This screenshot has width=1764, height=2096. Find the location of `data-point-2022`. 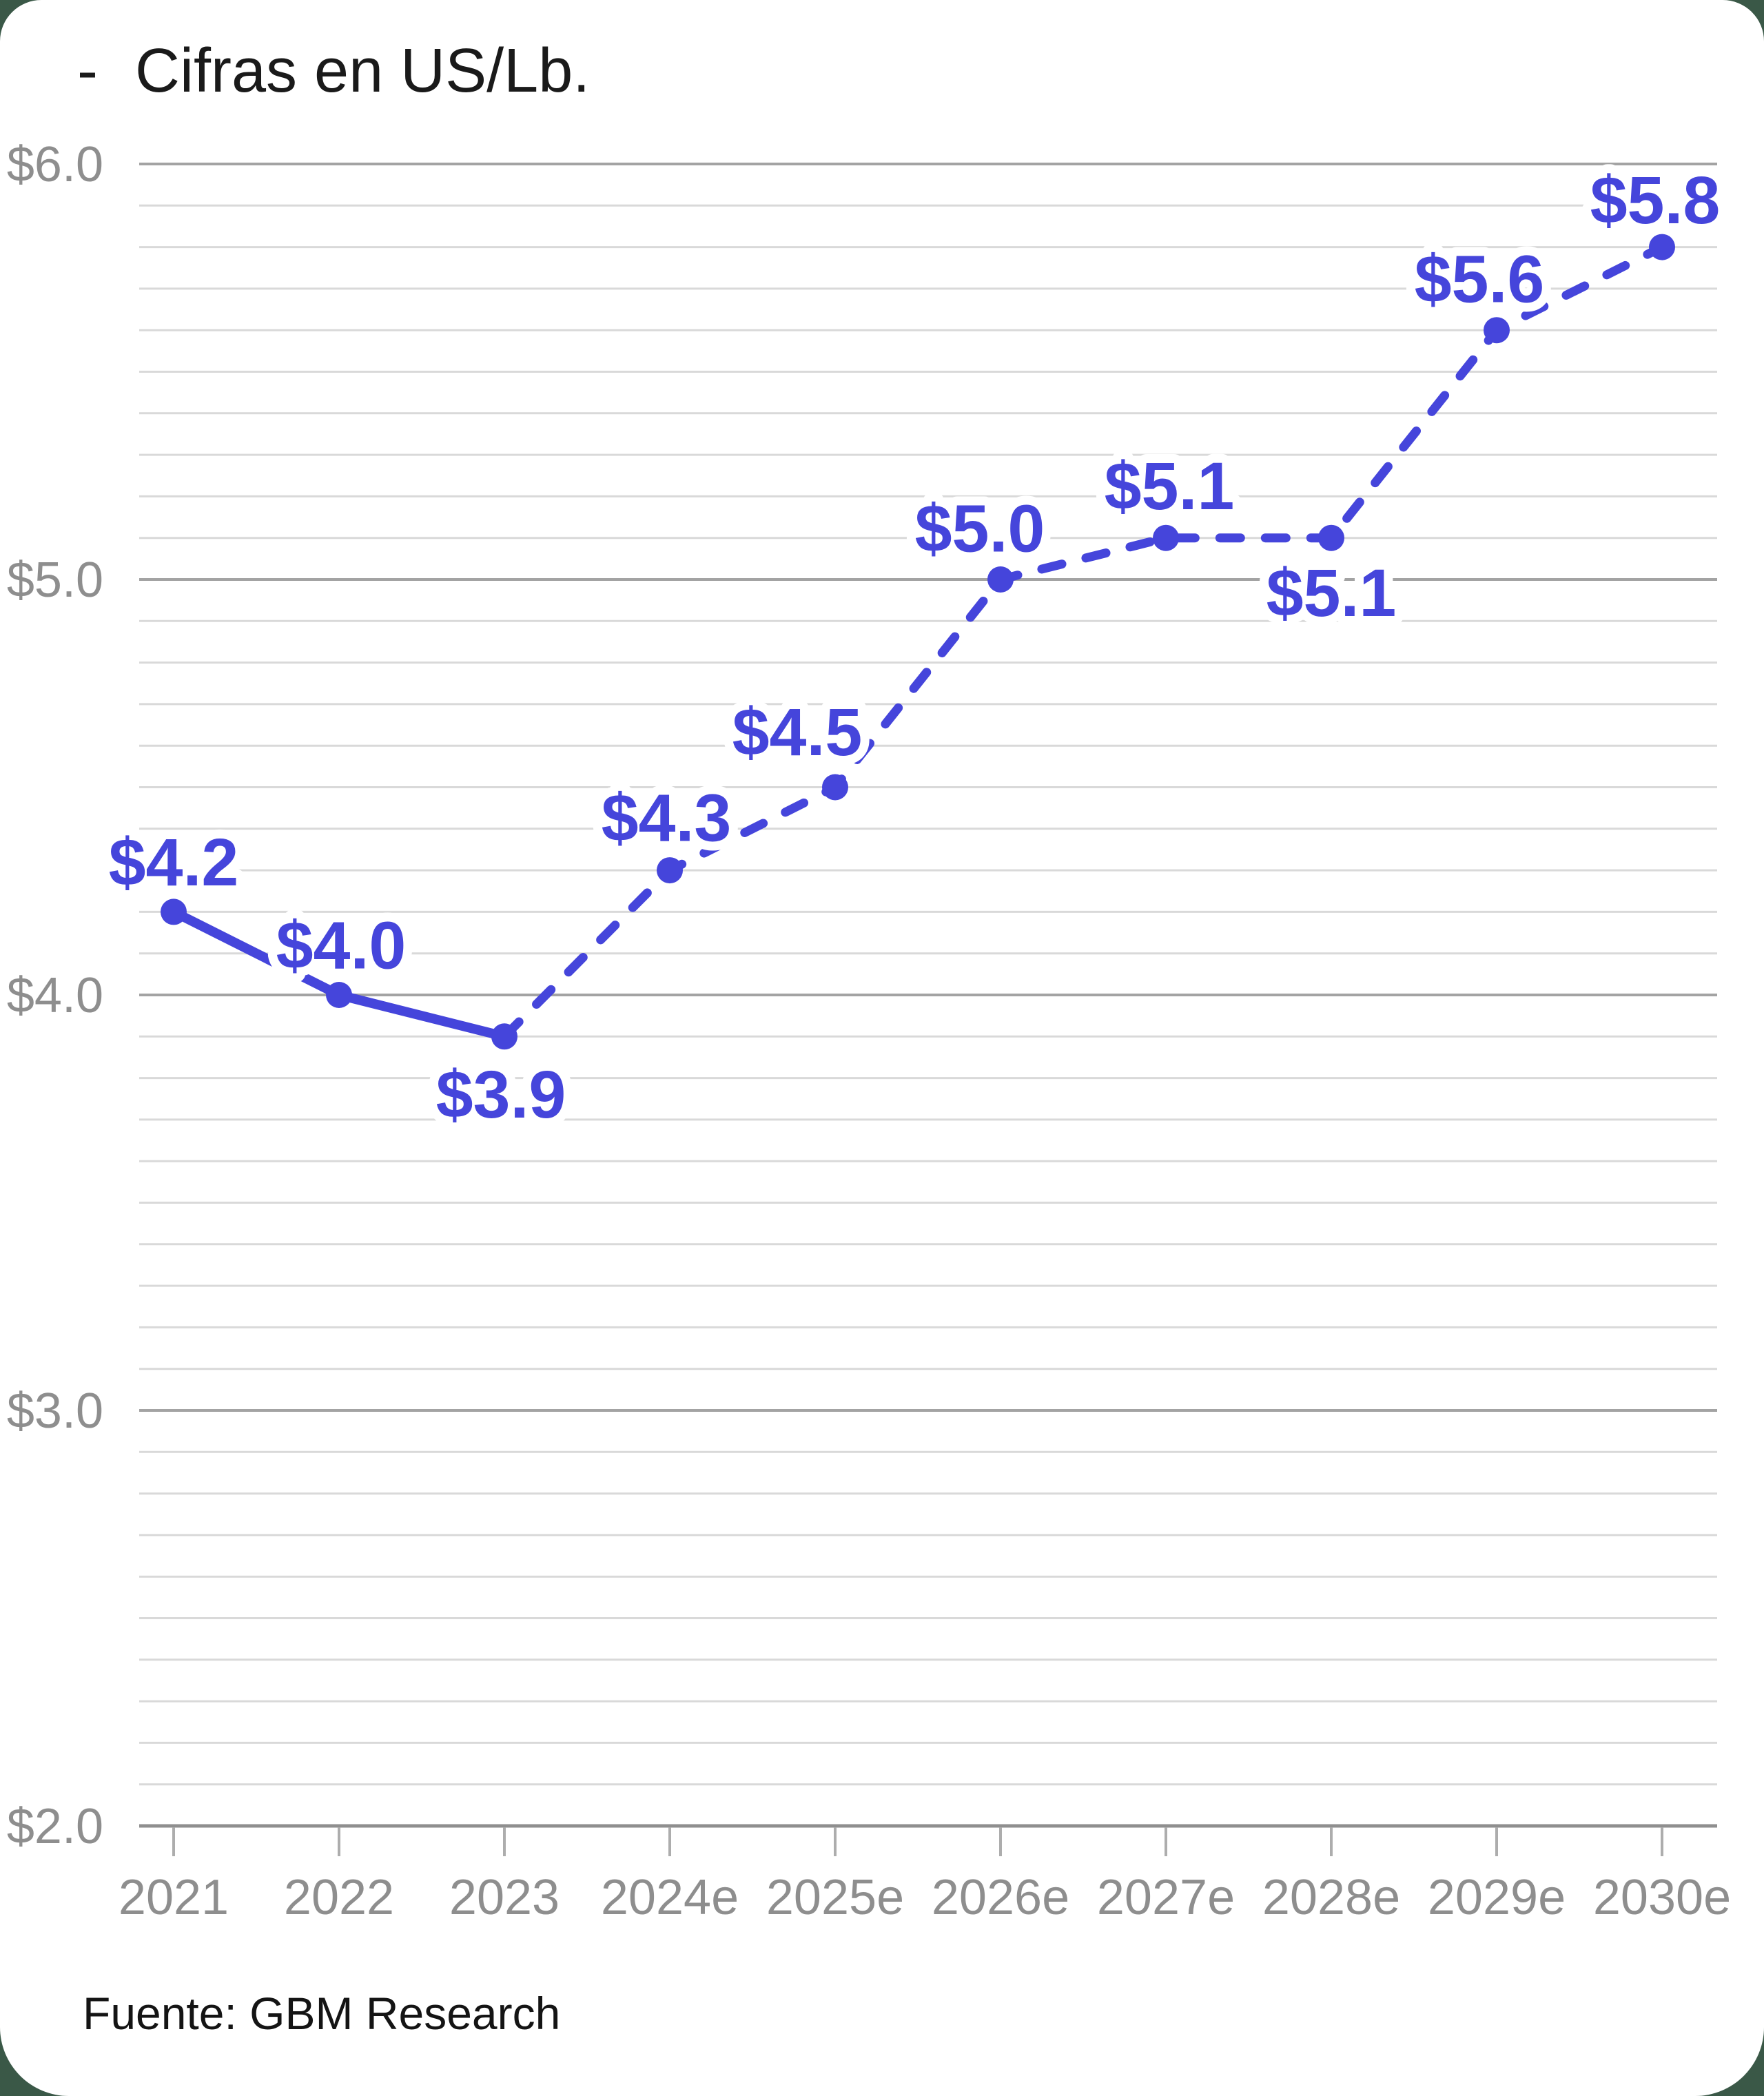

data-point-2022 is located at coordinates (339, 995).